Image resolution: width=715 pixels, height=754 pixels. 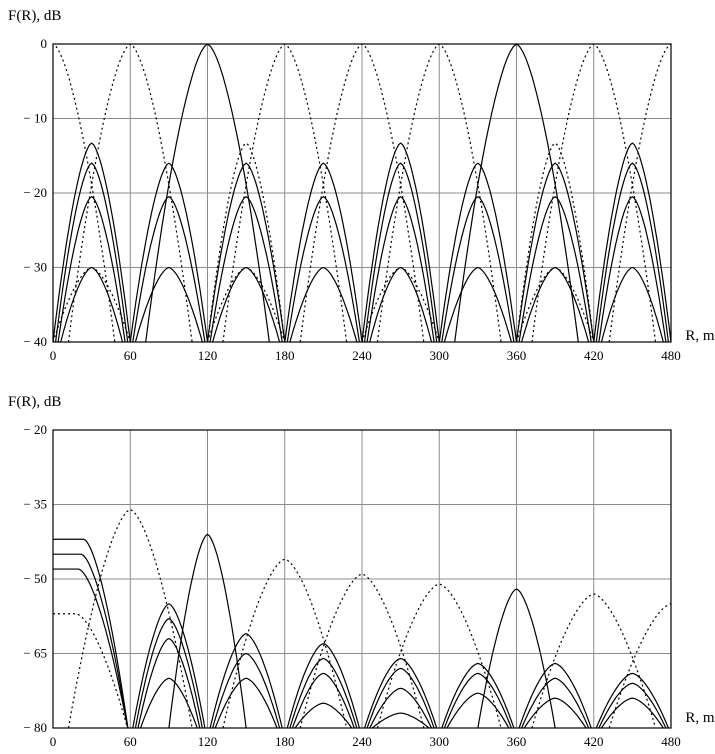 I want to click on y-tick-label: − 35, so click(x=35, y=504).